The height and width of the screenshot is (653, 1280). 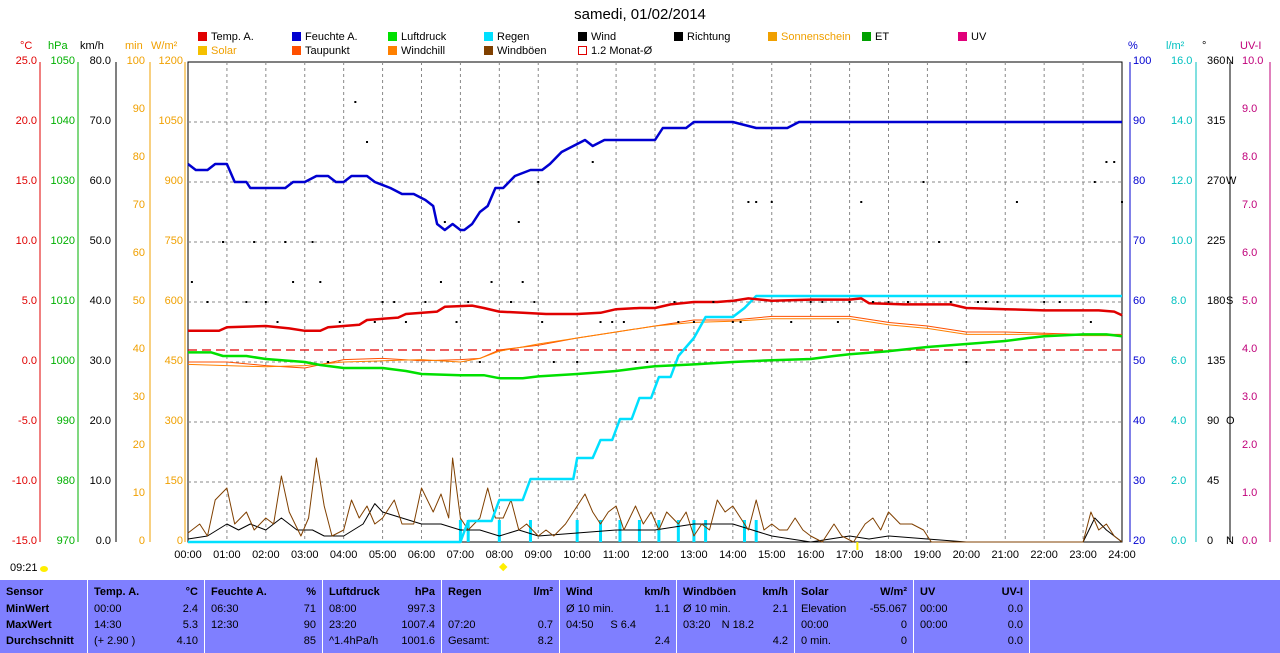 What do you see at coordinates (135, 61) in the screenshot?
I see `y-tick-min: 100` at bounding box center [135, 61].